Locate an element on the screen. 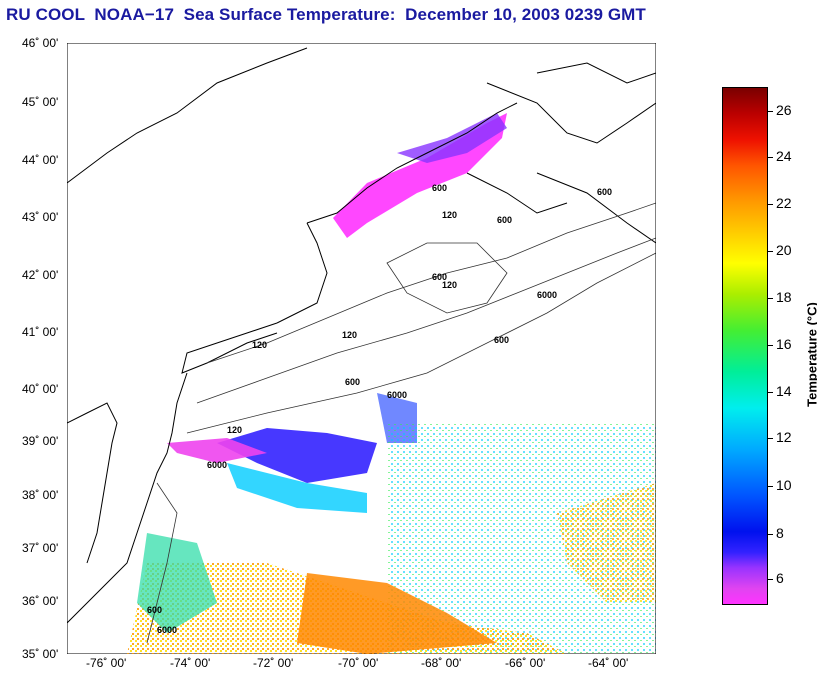 The height and width of the screenshot is (673, 817). lon-label: -70˚ 00' is located at coordinates (358, 663).